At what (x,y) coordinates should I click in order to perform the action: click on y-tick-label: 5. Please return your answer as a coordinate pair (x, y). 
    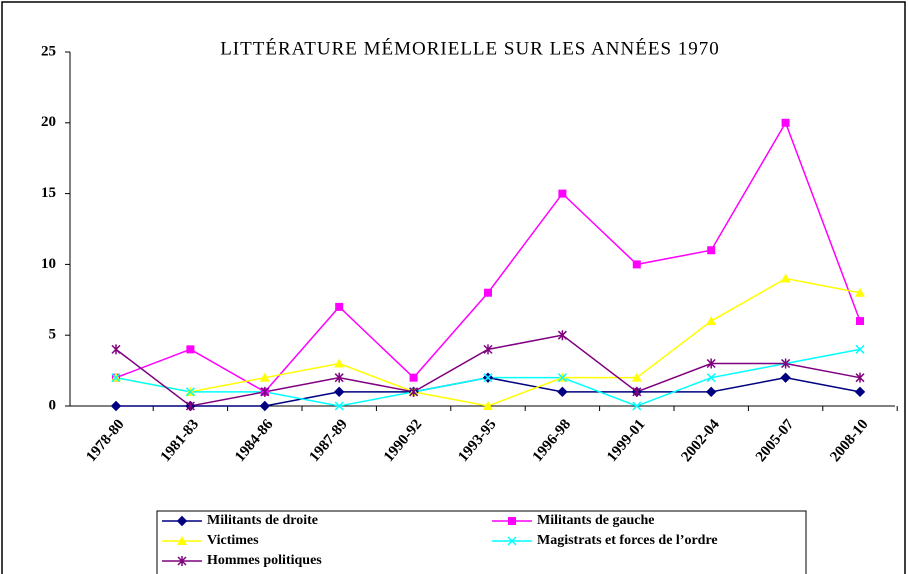
    Looking at the image, I should click on (53, 335).